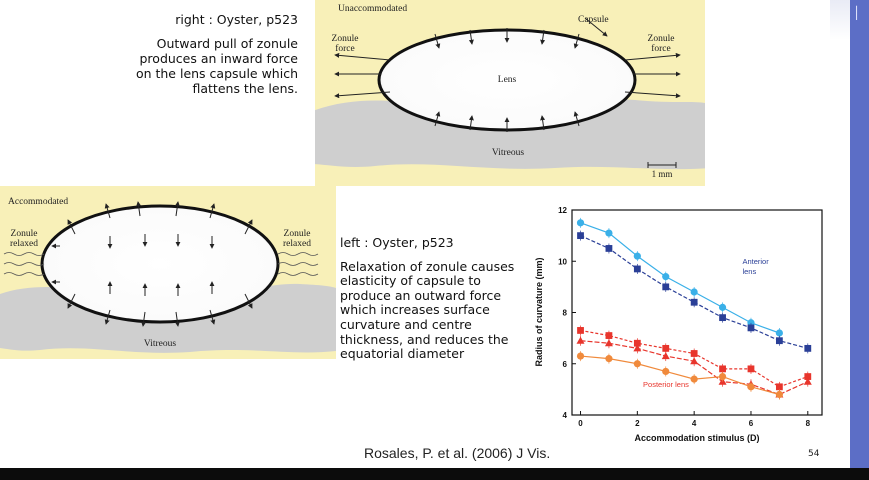 The width and height of the screenshot is (869, 480). Describe the element at coordinates (814, 454) in the screenshot. I see `page-number: 54` at that location.